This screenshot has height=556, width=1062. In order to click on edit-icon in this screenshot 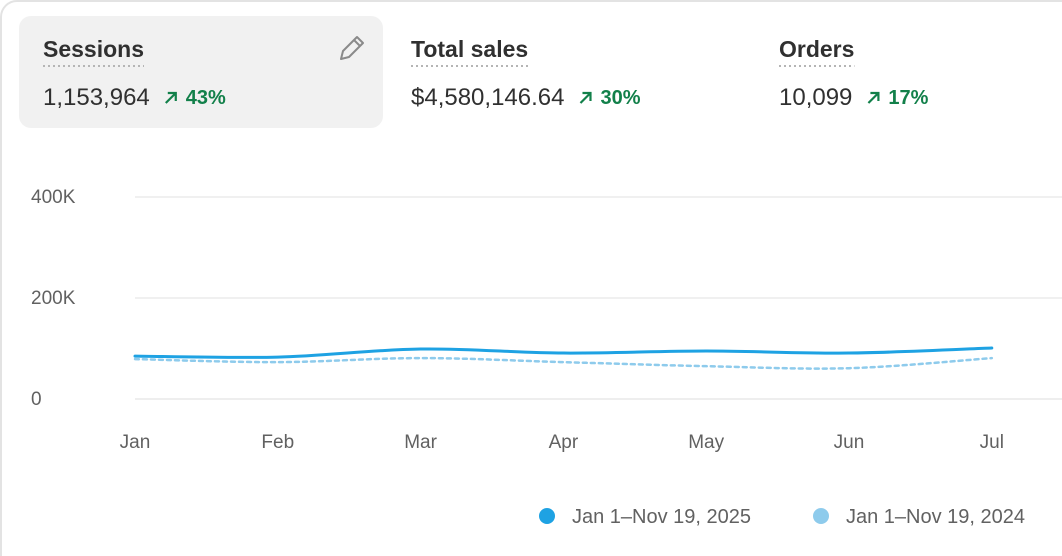, I will do `click(352, 48)`.